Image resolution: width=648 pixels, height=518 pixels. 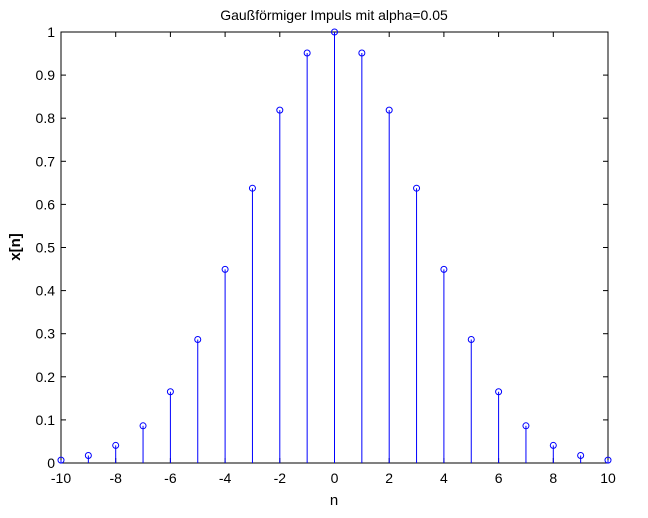 What do you see at coordinates (46, 420) in the screenshot?
I see `y-tick-label: 0.1` at bounding box center [46, 420].